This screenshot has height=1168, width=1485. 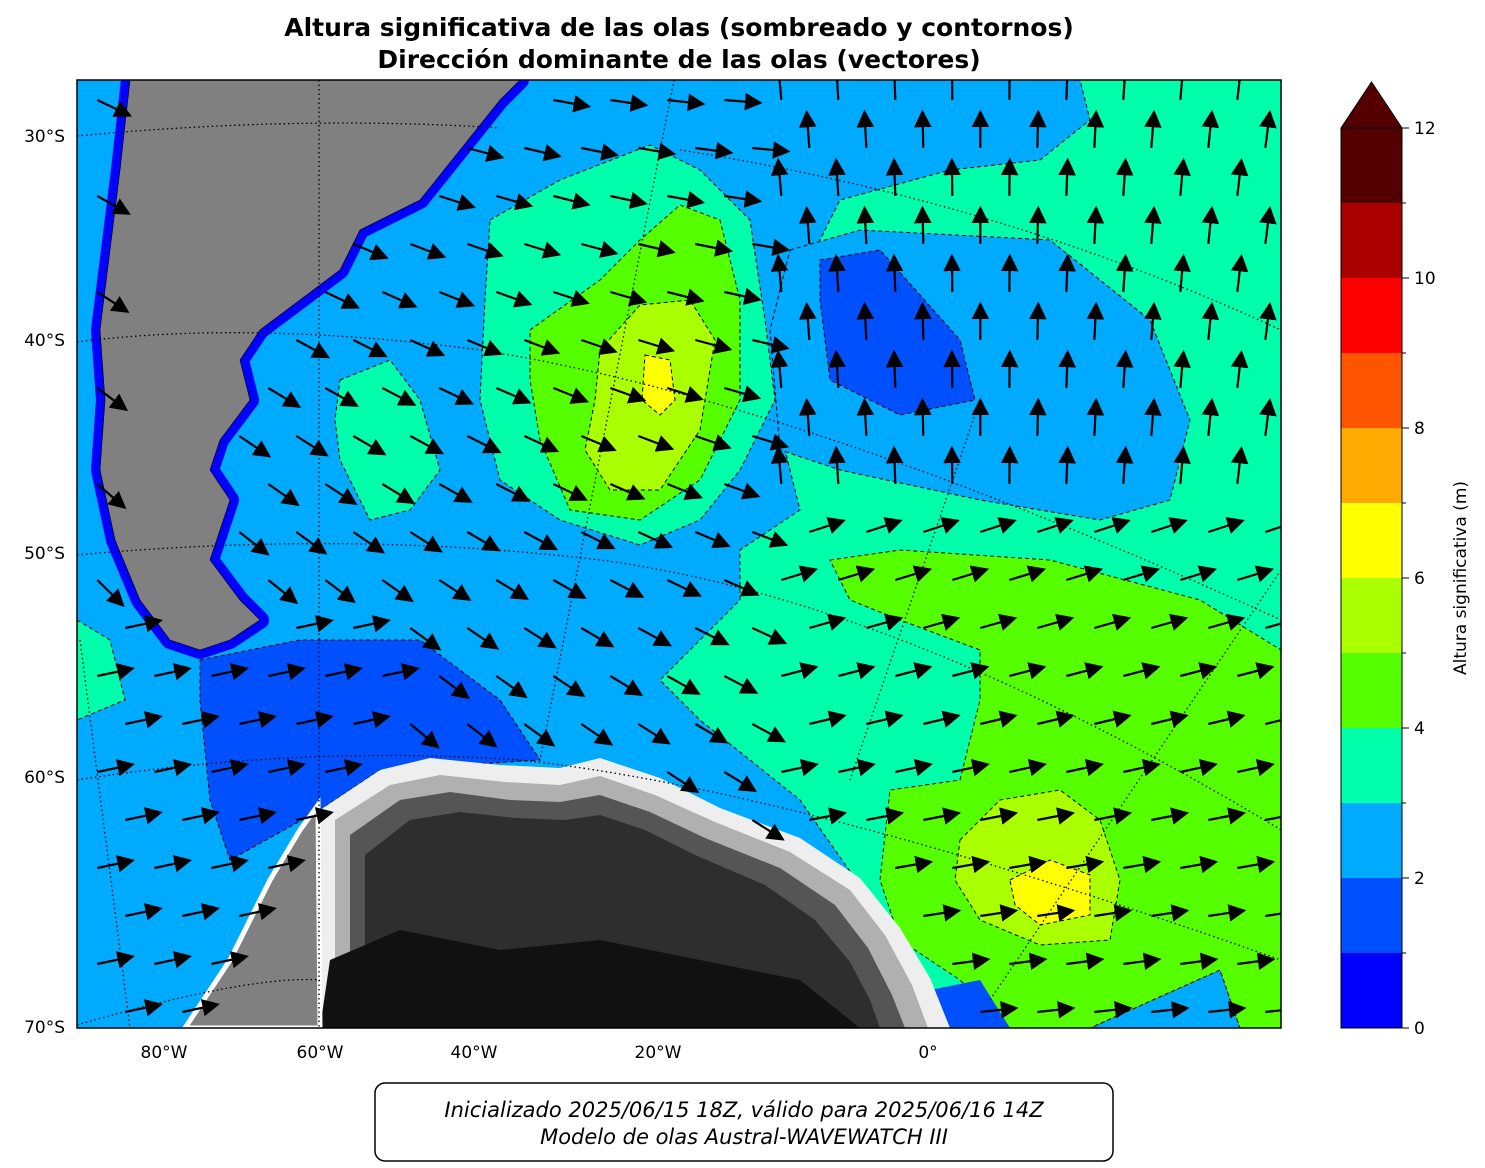 What do you see at coordinates (1419, 1029) in the screenshot?
I see `tick-label: 0` at bounding box center [1419, 1029].